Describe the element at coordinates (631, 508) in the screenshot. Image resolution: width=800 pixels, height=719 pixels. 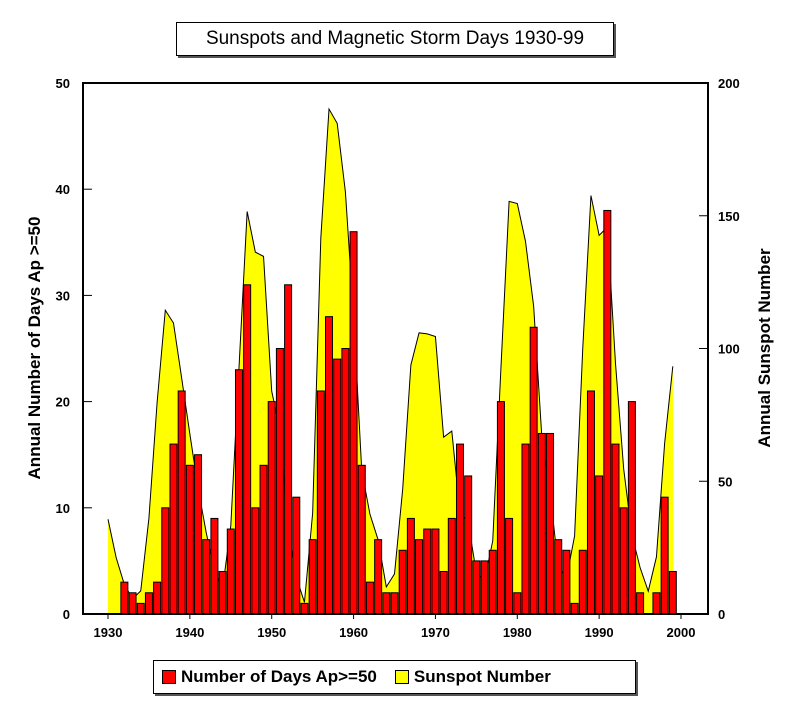
I see `bar-1994` at that location.